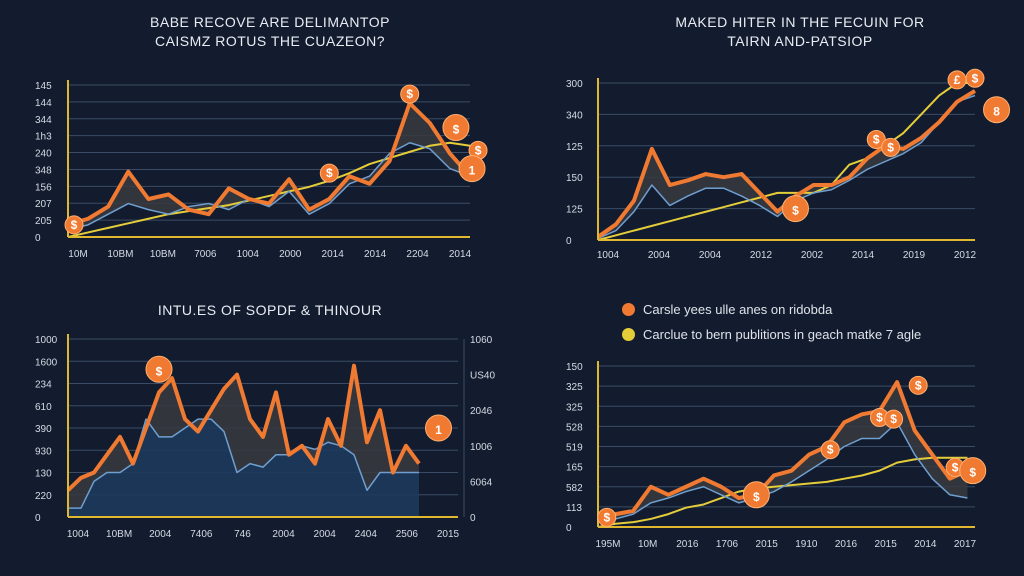  What do you see at coordinates (120, 254) in the screenshot?
I see `x-tick-label: 10BM` at bounding box center [120, 254].